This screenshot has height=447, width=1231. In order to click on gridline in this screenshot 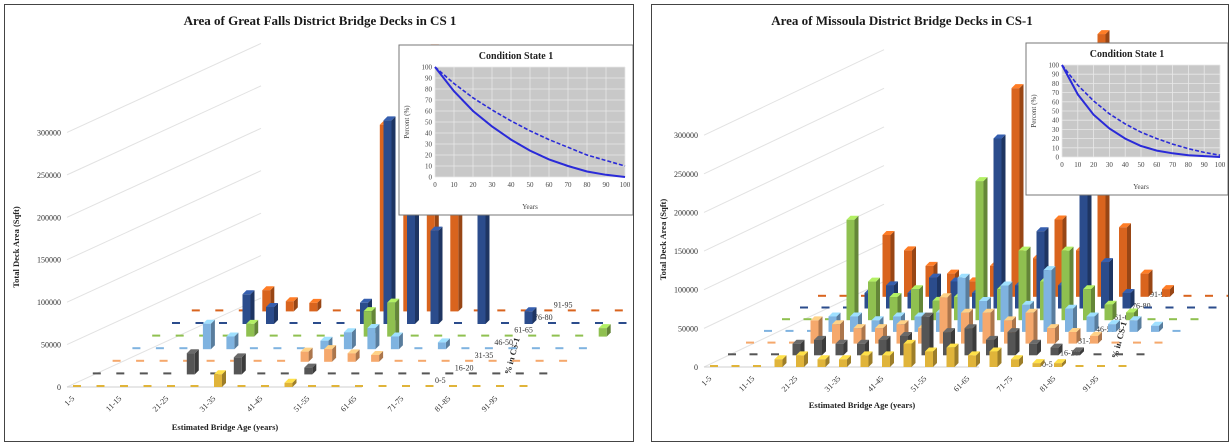, I will do `click(794, 169)`.